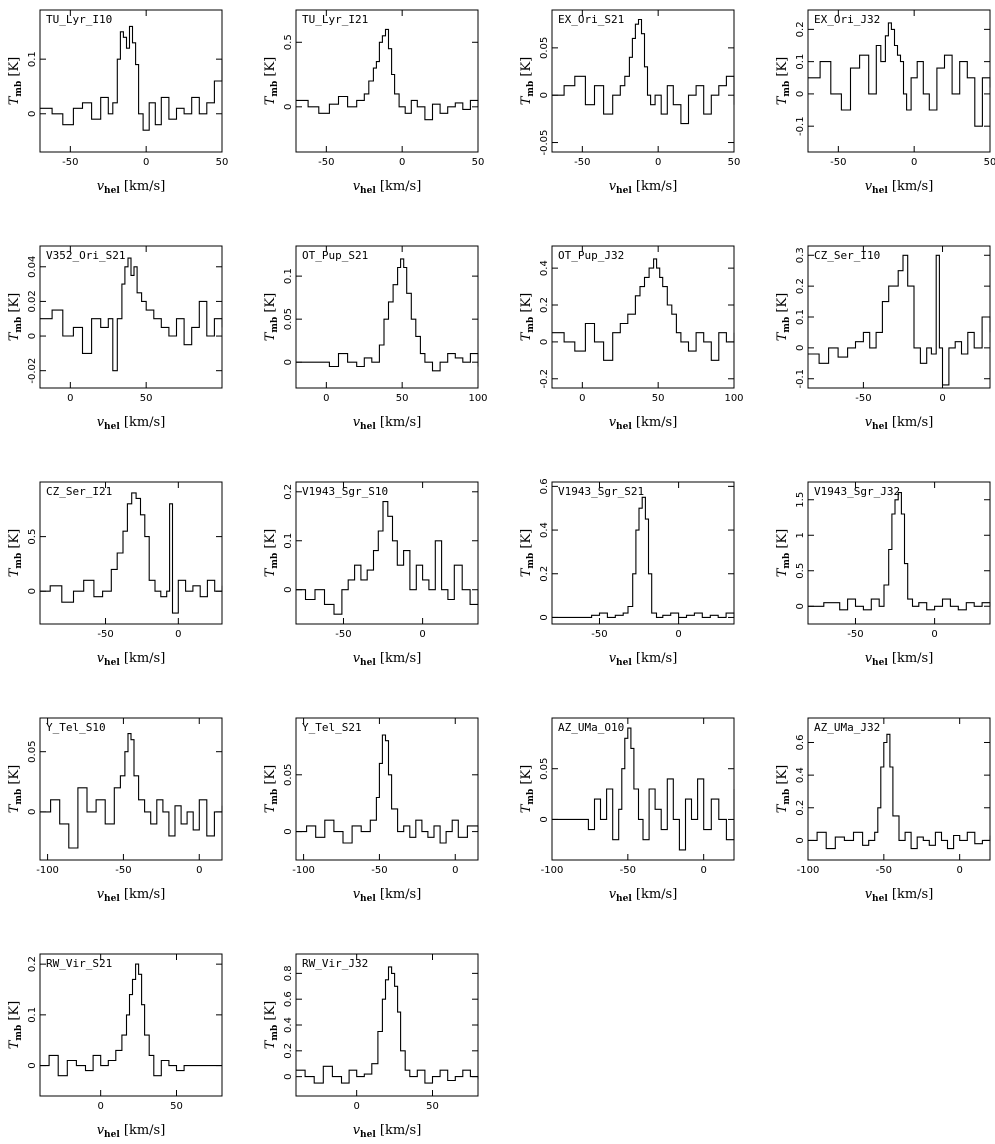 This screenshot has width=995, height=1144. What do you see at coordinates (591, 19) in the screenshot?
I see `panel-title: EX_Ori_S21` at bounding box center [591, 19].